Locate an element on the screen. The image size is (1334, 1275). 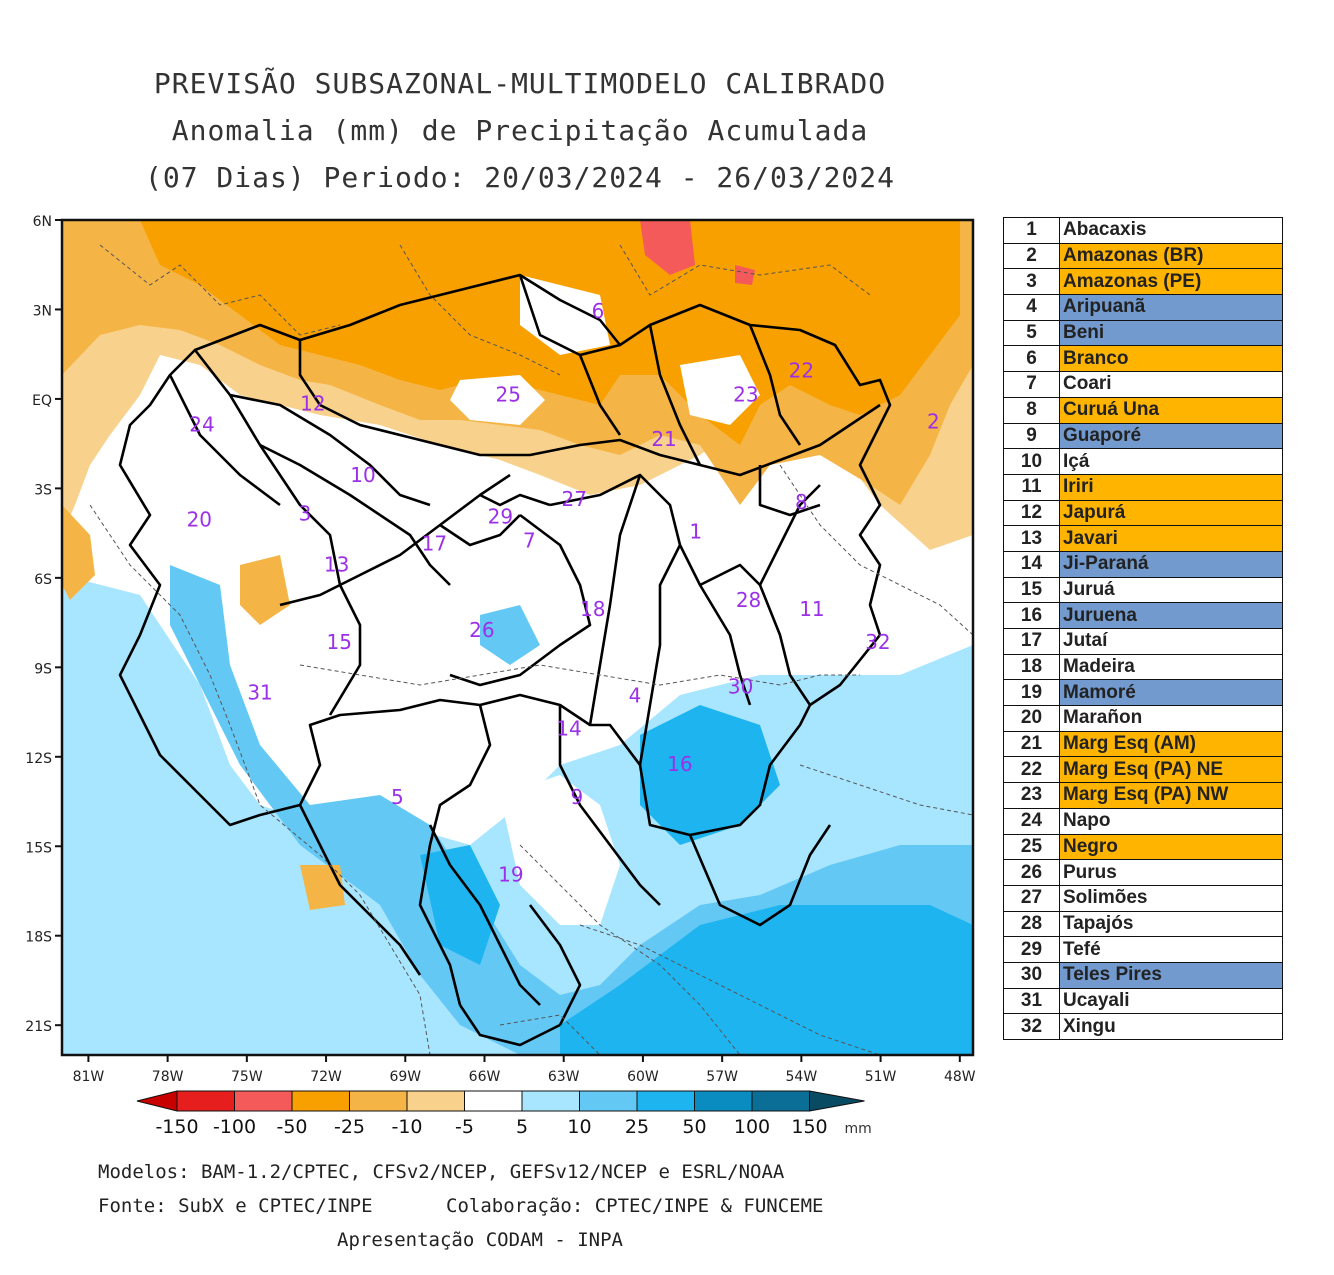
basin-number: 31 is located at coordinates (1031, 1001).